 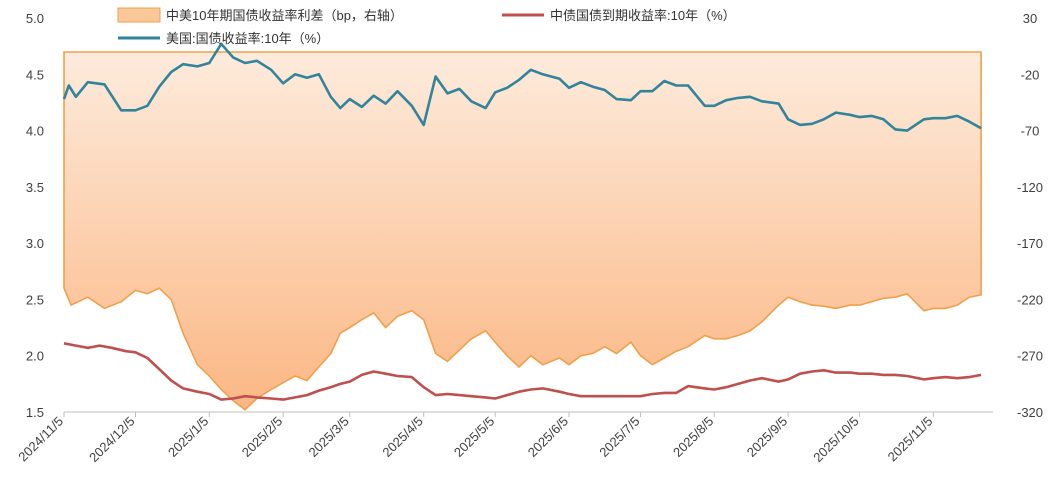 I want to click on y-right-tick-label: -20, so click(x=1030, y=74).